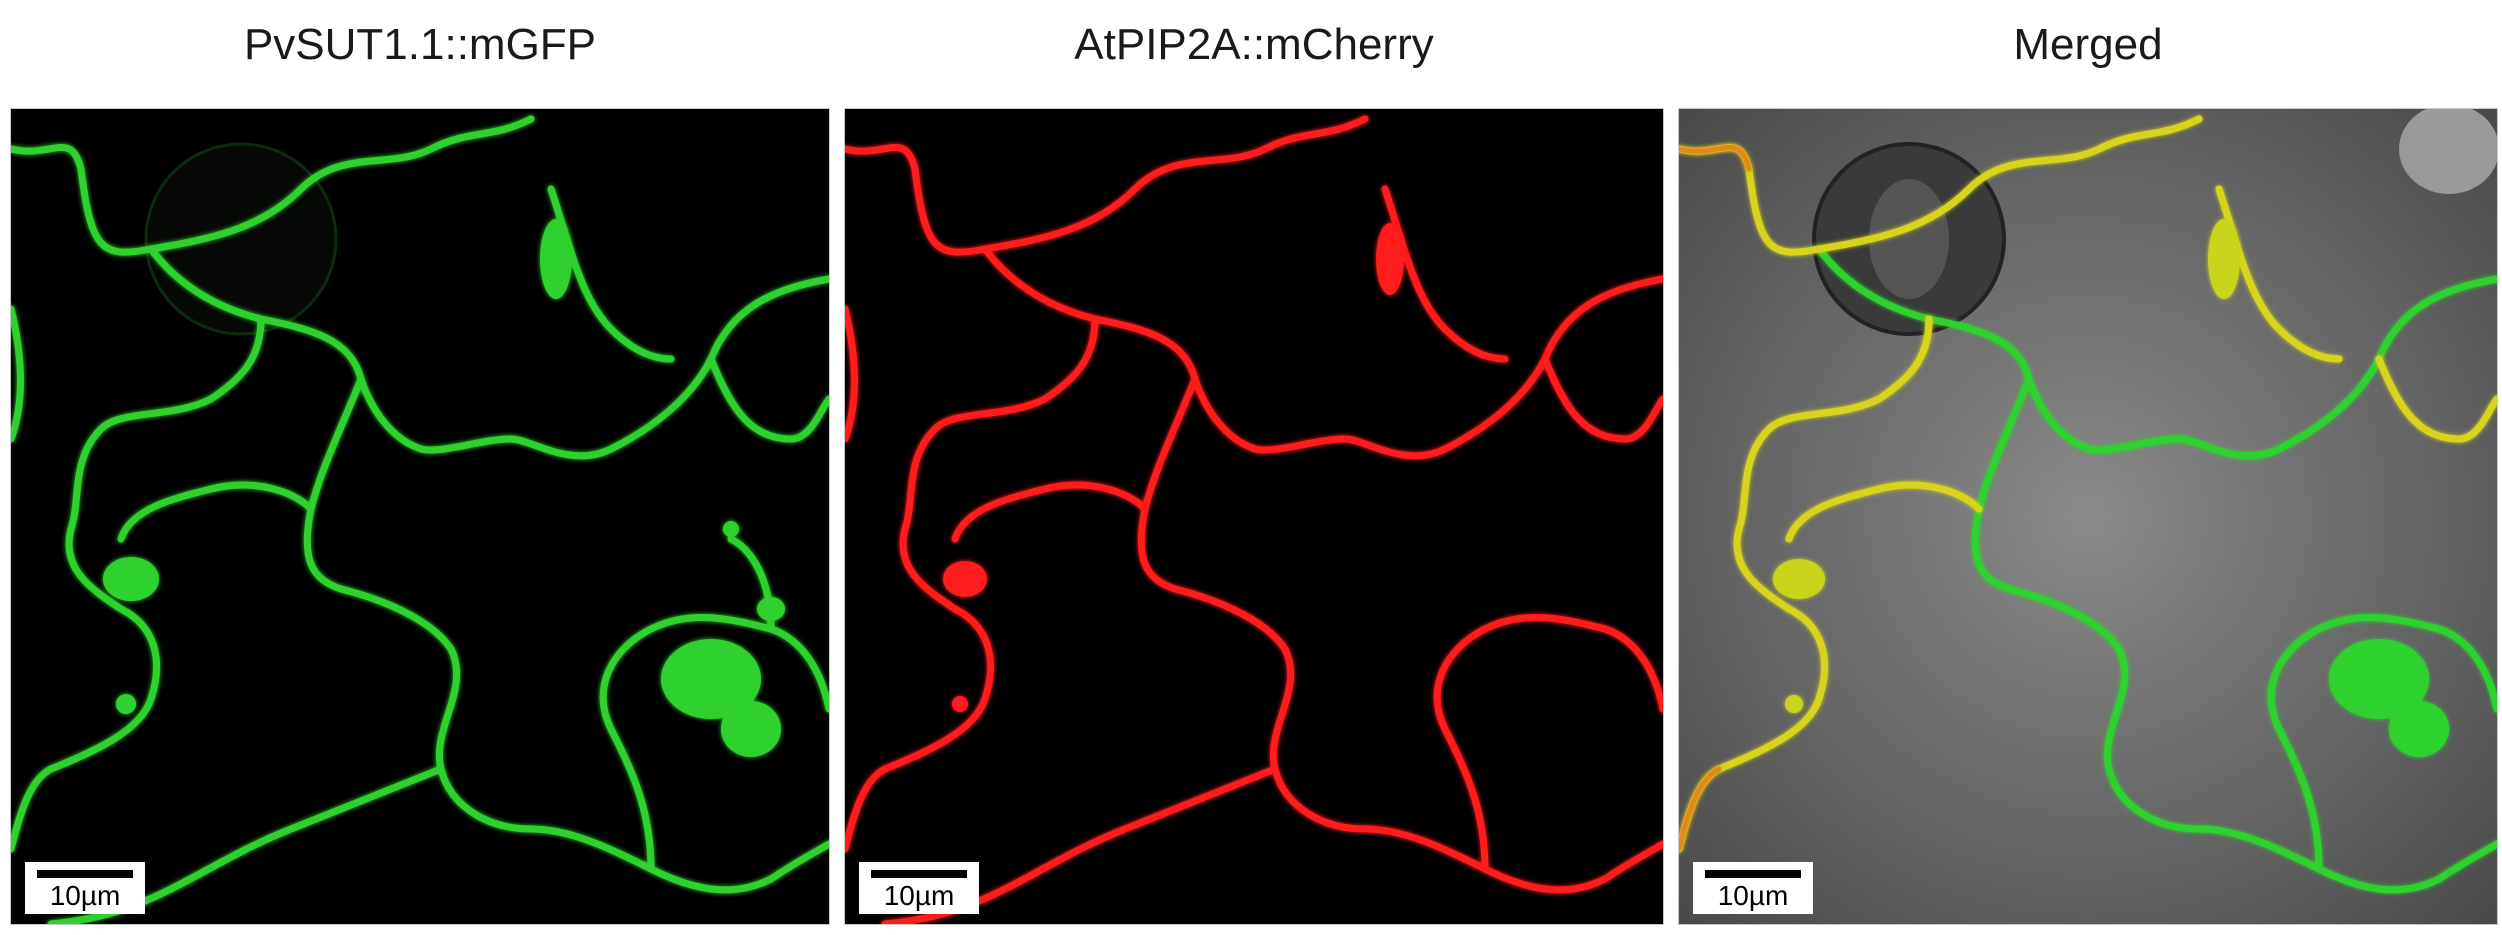 The image size is (2502, 935). Describe the element at coordinates (2088, 44) in the screenshot. I see `panel-title: Merged` at that location.